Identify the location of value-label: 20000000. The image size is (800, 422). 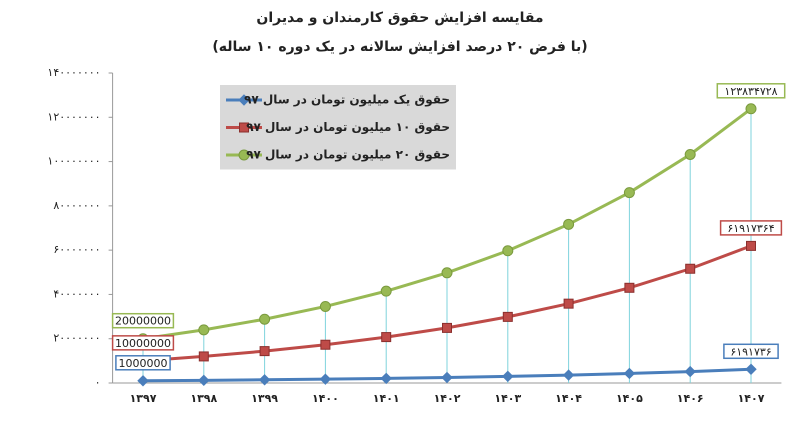
(143, 321).